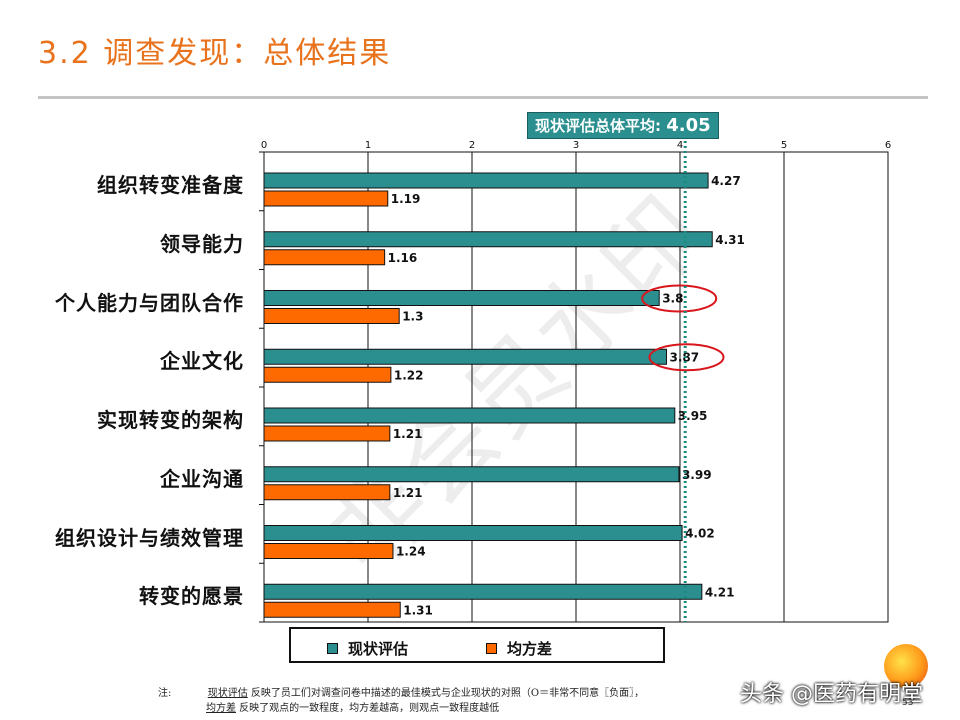  Describe the element at coordinates (906, 666) in the screenshot. I see `brand-logo` at that location.